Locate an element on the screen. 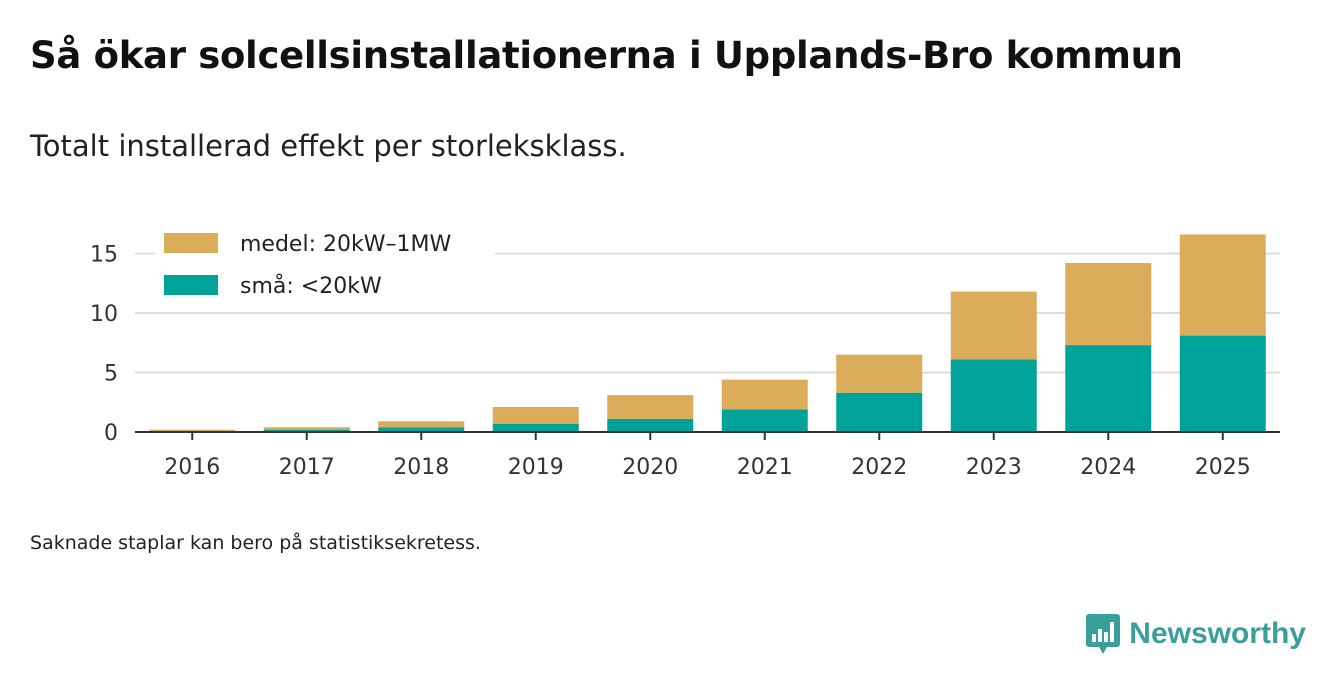  legend-label: medel: 20kW–1MW is located at coordinates (345, 244).